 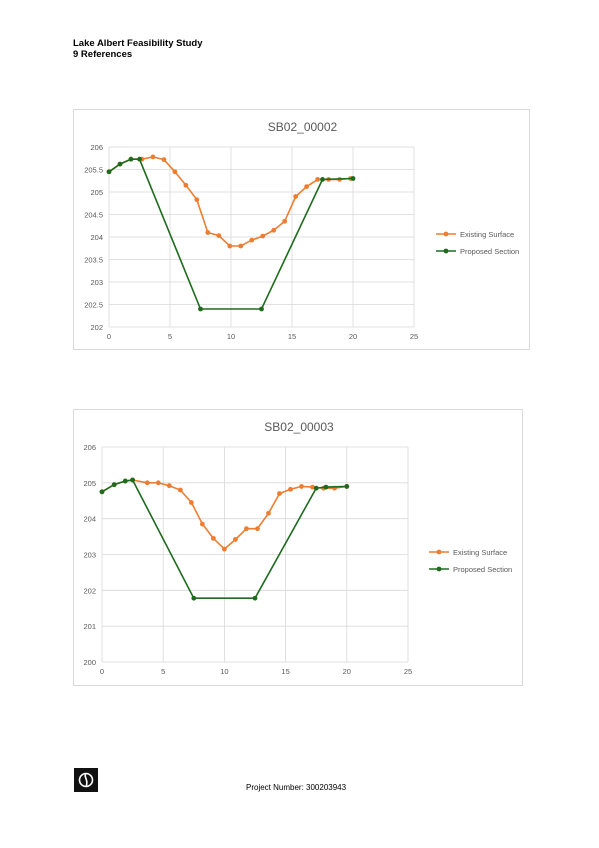 What do you see at coordinates (89, 662) in the screenshot?
I see `y-tick-label: 200` at bounding box center [89, 662].